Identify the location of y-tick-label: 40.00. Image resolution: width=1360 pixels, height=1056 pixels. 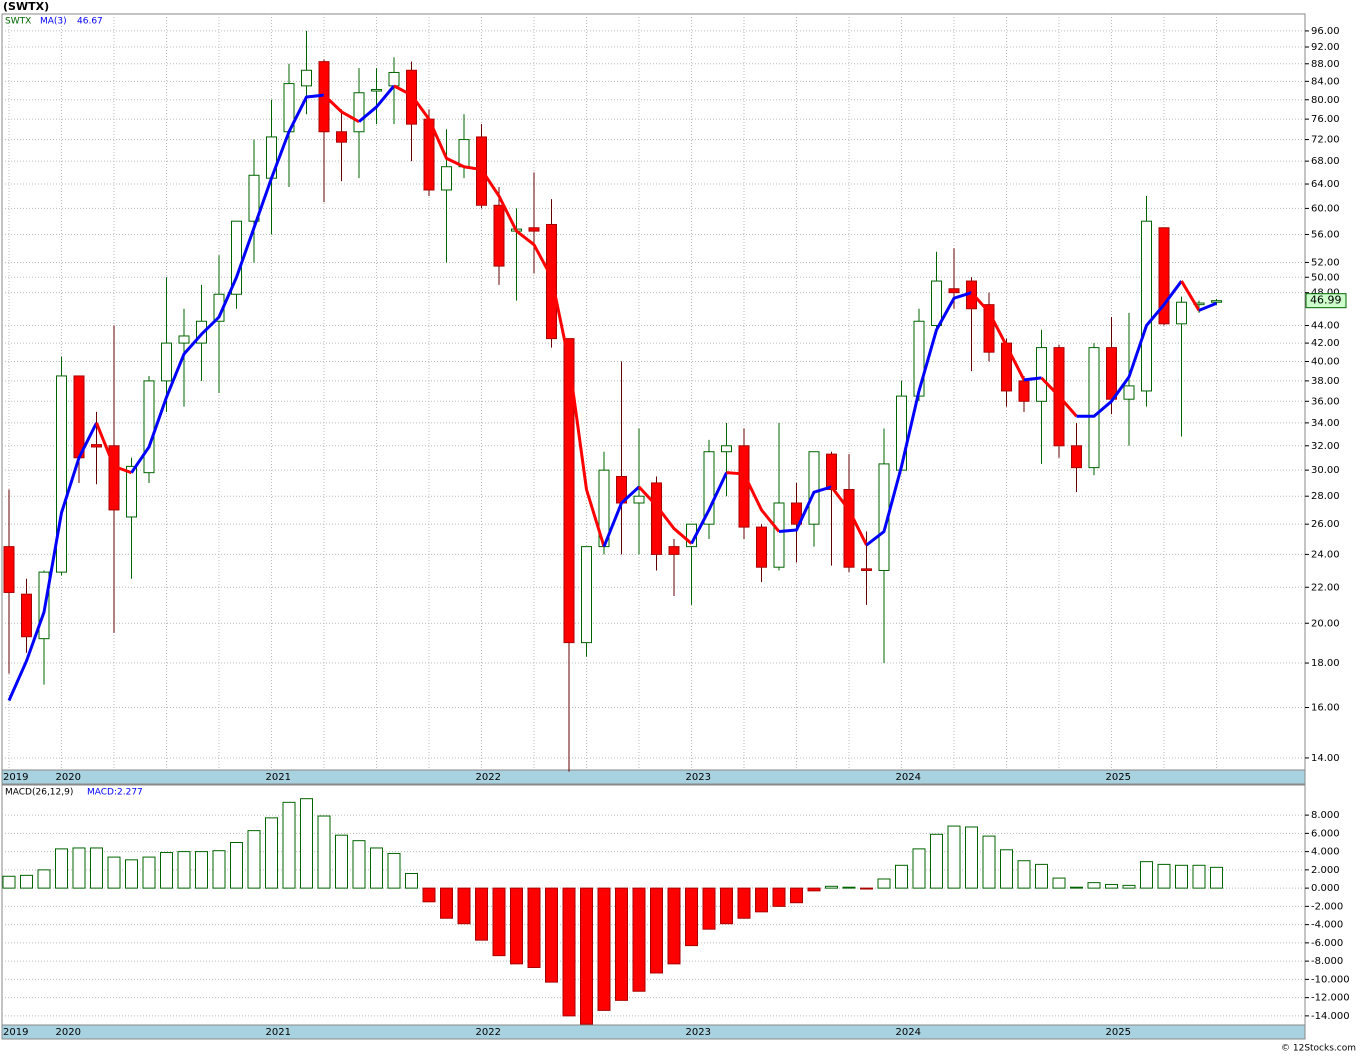
(1325, 362).